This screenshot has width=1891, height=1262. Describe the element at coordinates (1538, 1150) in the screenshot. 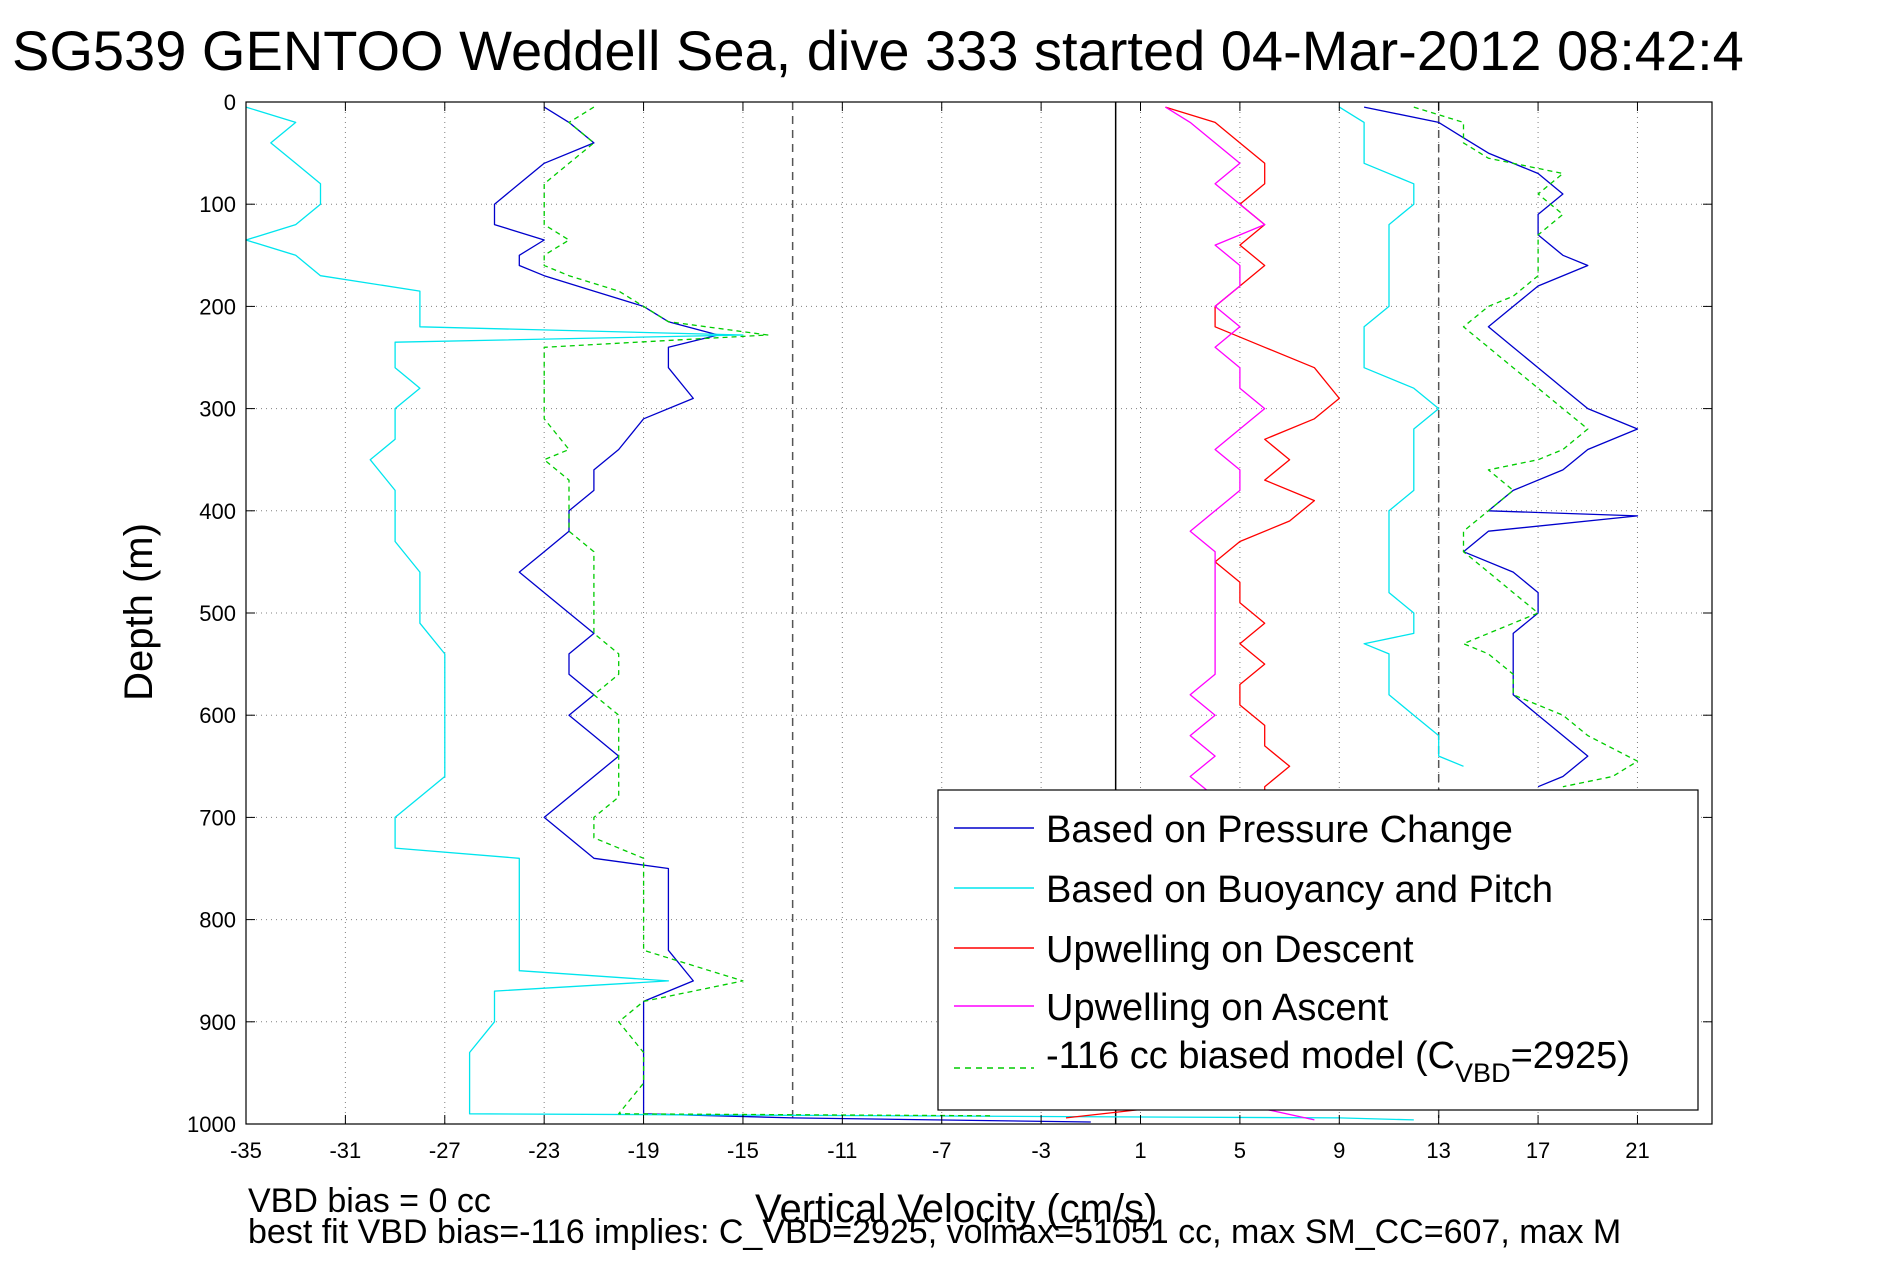

I see `x-tick-label: 17` at that location.